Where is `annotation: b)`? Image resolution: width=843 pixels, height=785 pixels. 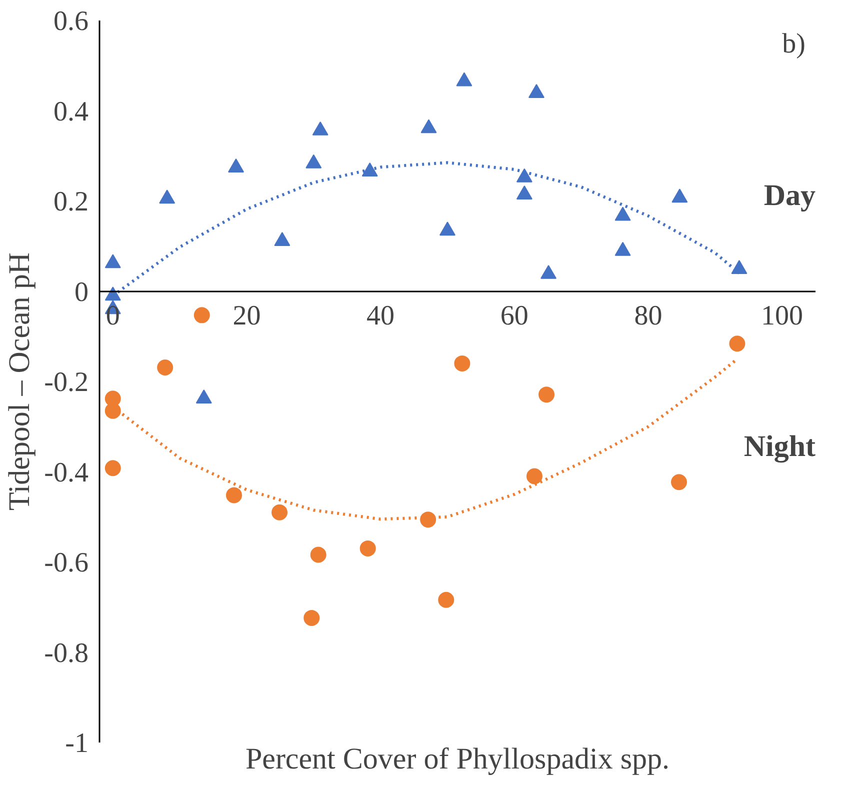 annotation: b) is located at coordinates (794, 44).